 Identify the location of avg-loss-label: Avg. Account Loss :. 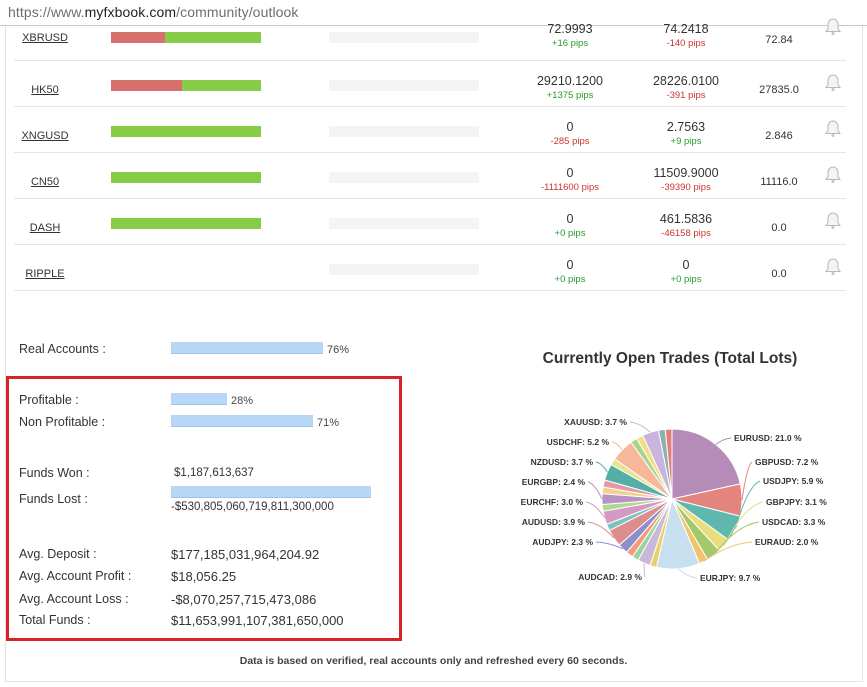
(74, 599).